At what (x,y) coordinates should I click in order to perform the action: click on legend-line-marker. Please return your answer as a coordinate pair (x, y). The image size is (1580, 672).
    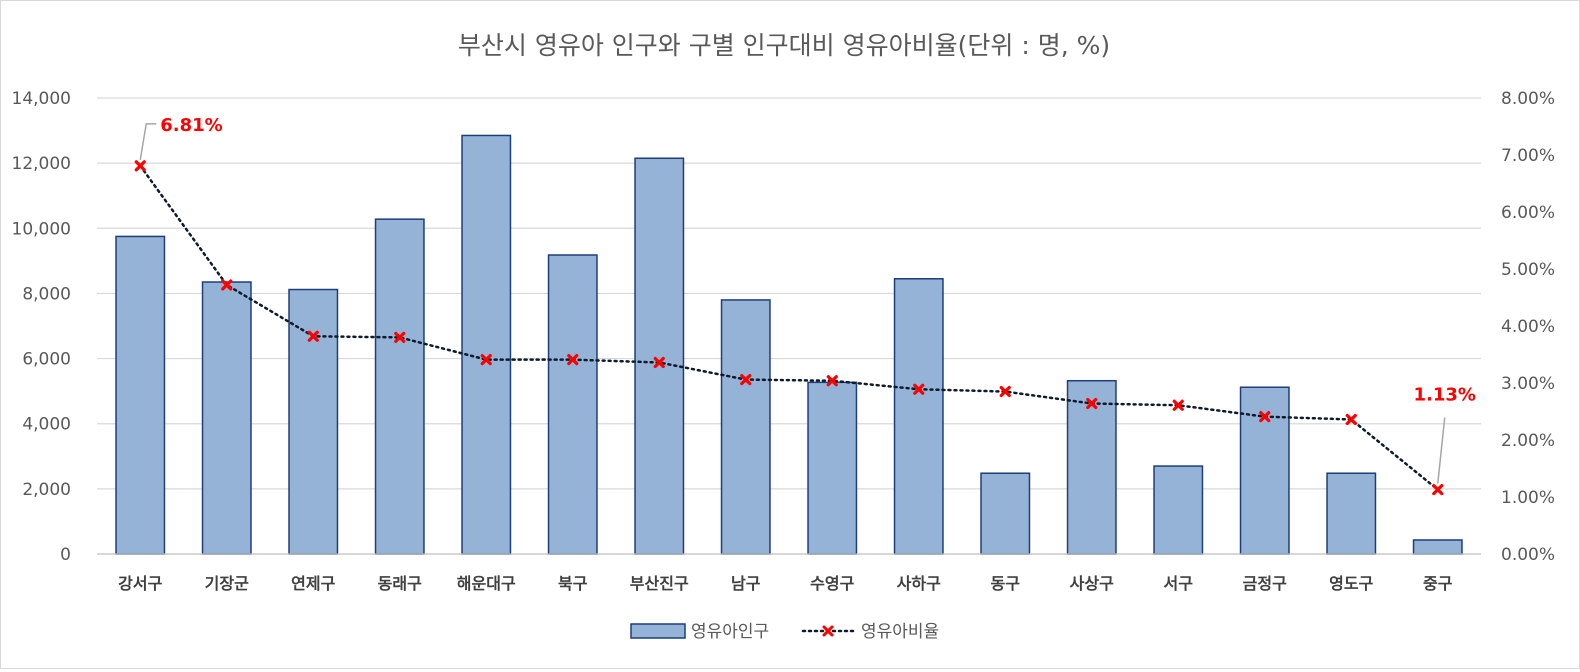
    Looking at the image, I should click on (828, 631).